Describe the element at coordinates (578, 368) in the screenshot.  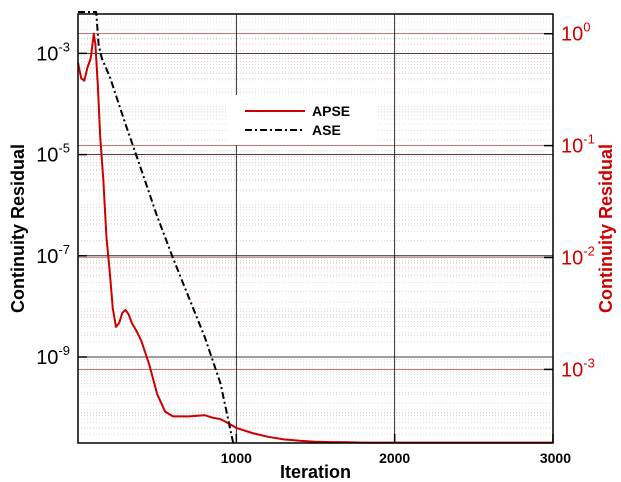
I see `y2-tick-label: 10⁻³` at that location.